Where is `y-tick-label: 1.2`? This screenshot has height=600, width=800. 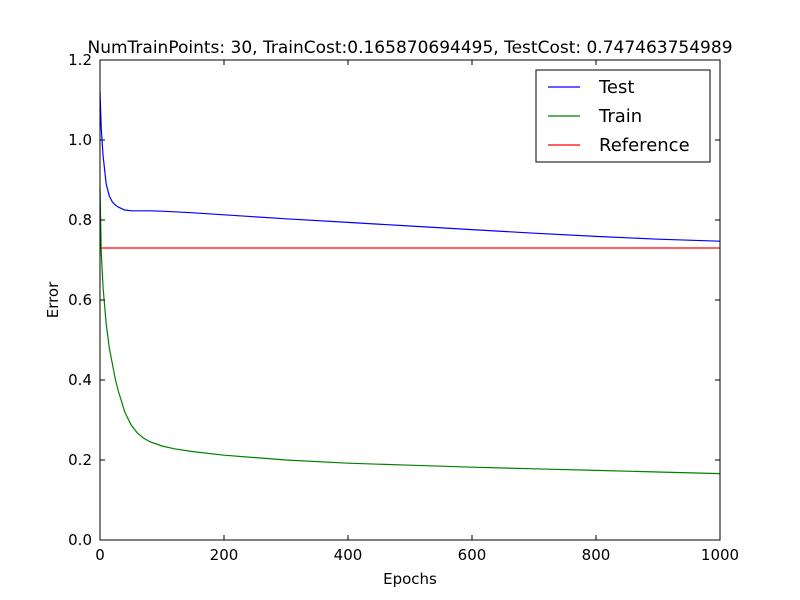
y-tick-label: 1.2 is located at coordinates (80, 60).